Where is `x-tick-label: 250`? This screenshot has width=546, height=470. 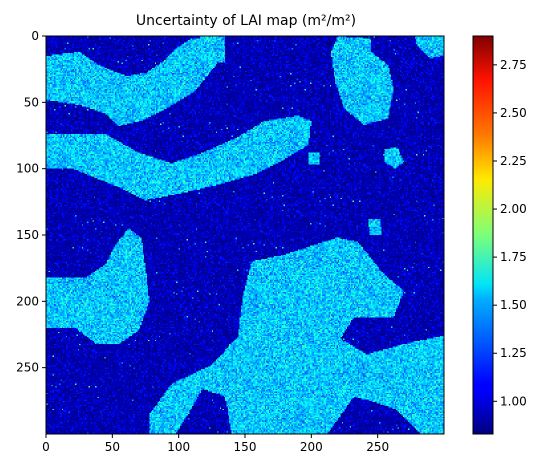 x-tick-label: 250 is located at coordinates (377, 447).